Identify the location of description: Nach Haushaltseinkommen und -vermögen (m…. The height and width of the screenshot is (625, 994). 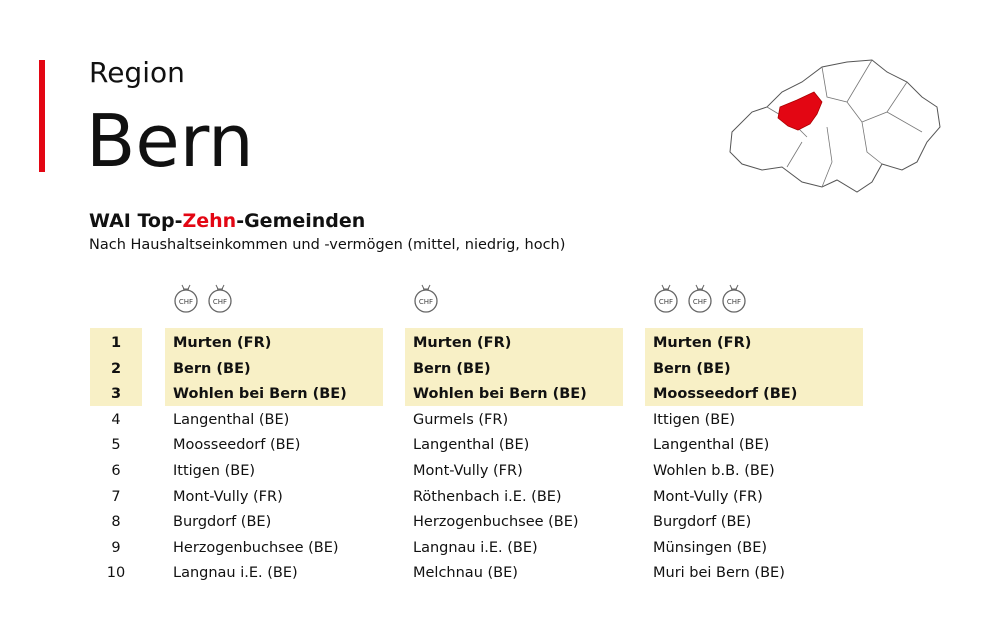
(327, 245).